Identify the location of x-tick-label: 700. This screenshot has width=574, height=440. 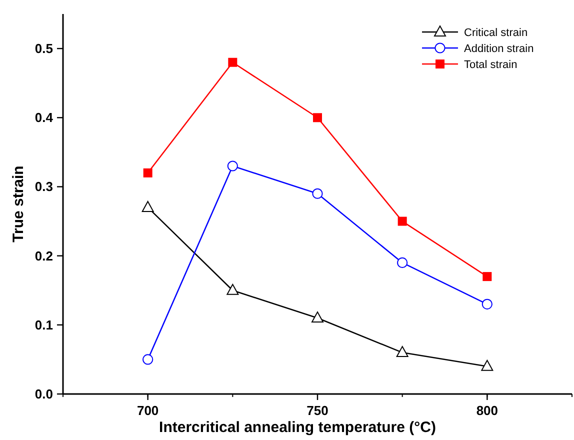
(147, 410).